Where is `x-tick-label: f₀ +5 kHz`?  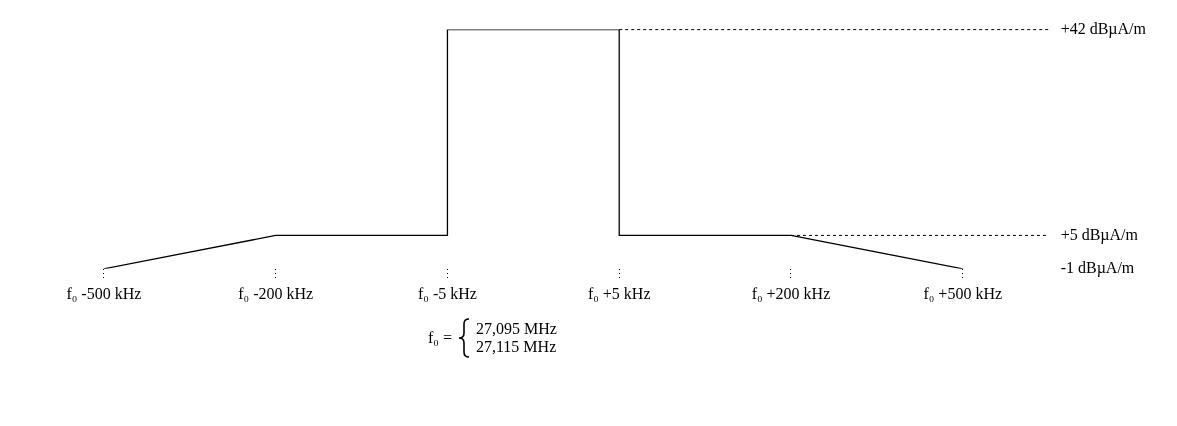 x-tick-label: f₀ +5 kHz is located at coordinates (619, 293).